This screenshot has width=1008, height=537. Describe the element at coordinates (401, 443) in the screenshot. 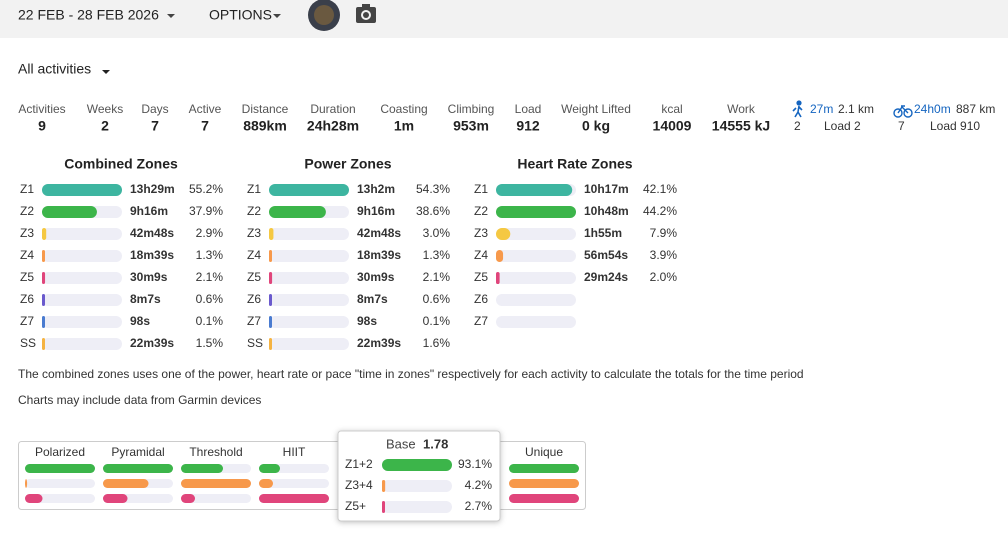

I see `popup-title: Base` at that location.